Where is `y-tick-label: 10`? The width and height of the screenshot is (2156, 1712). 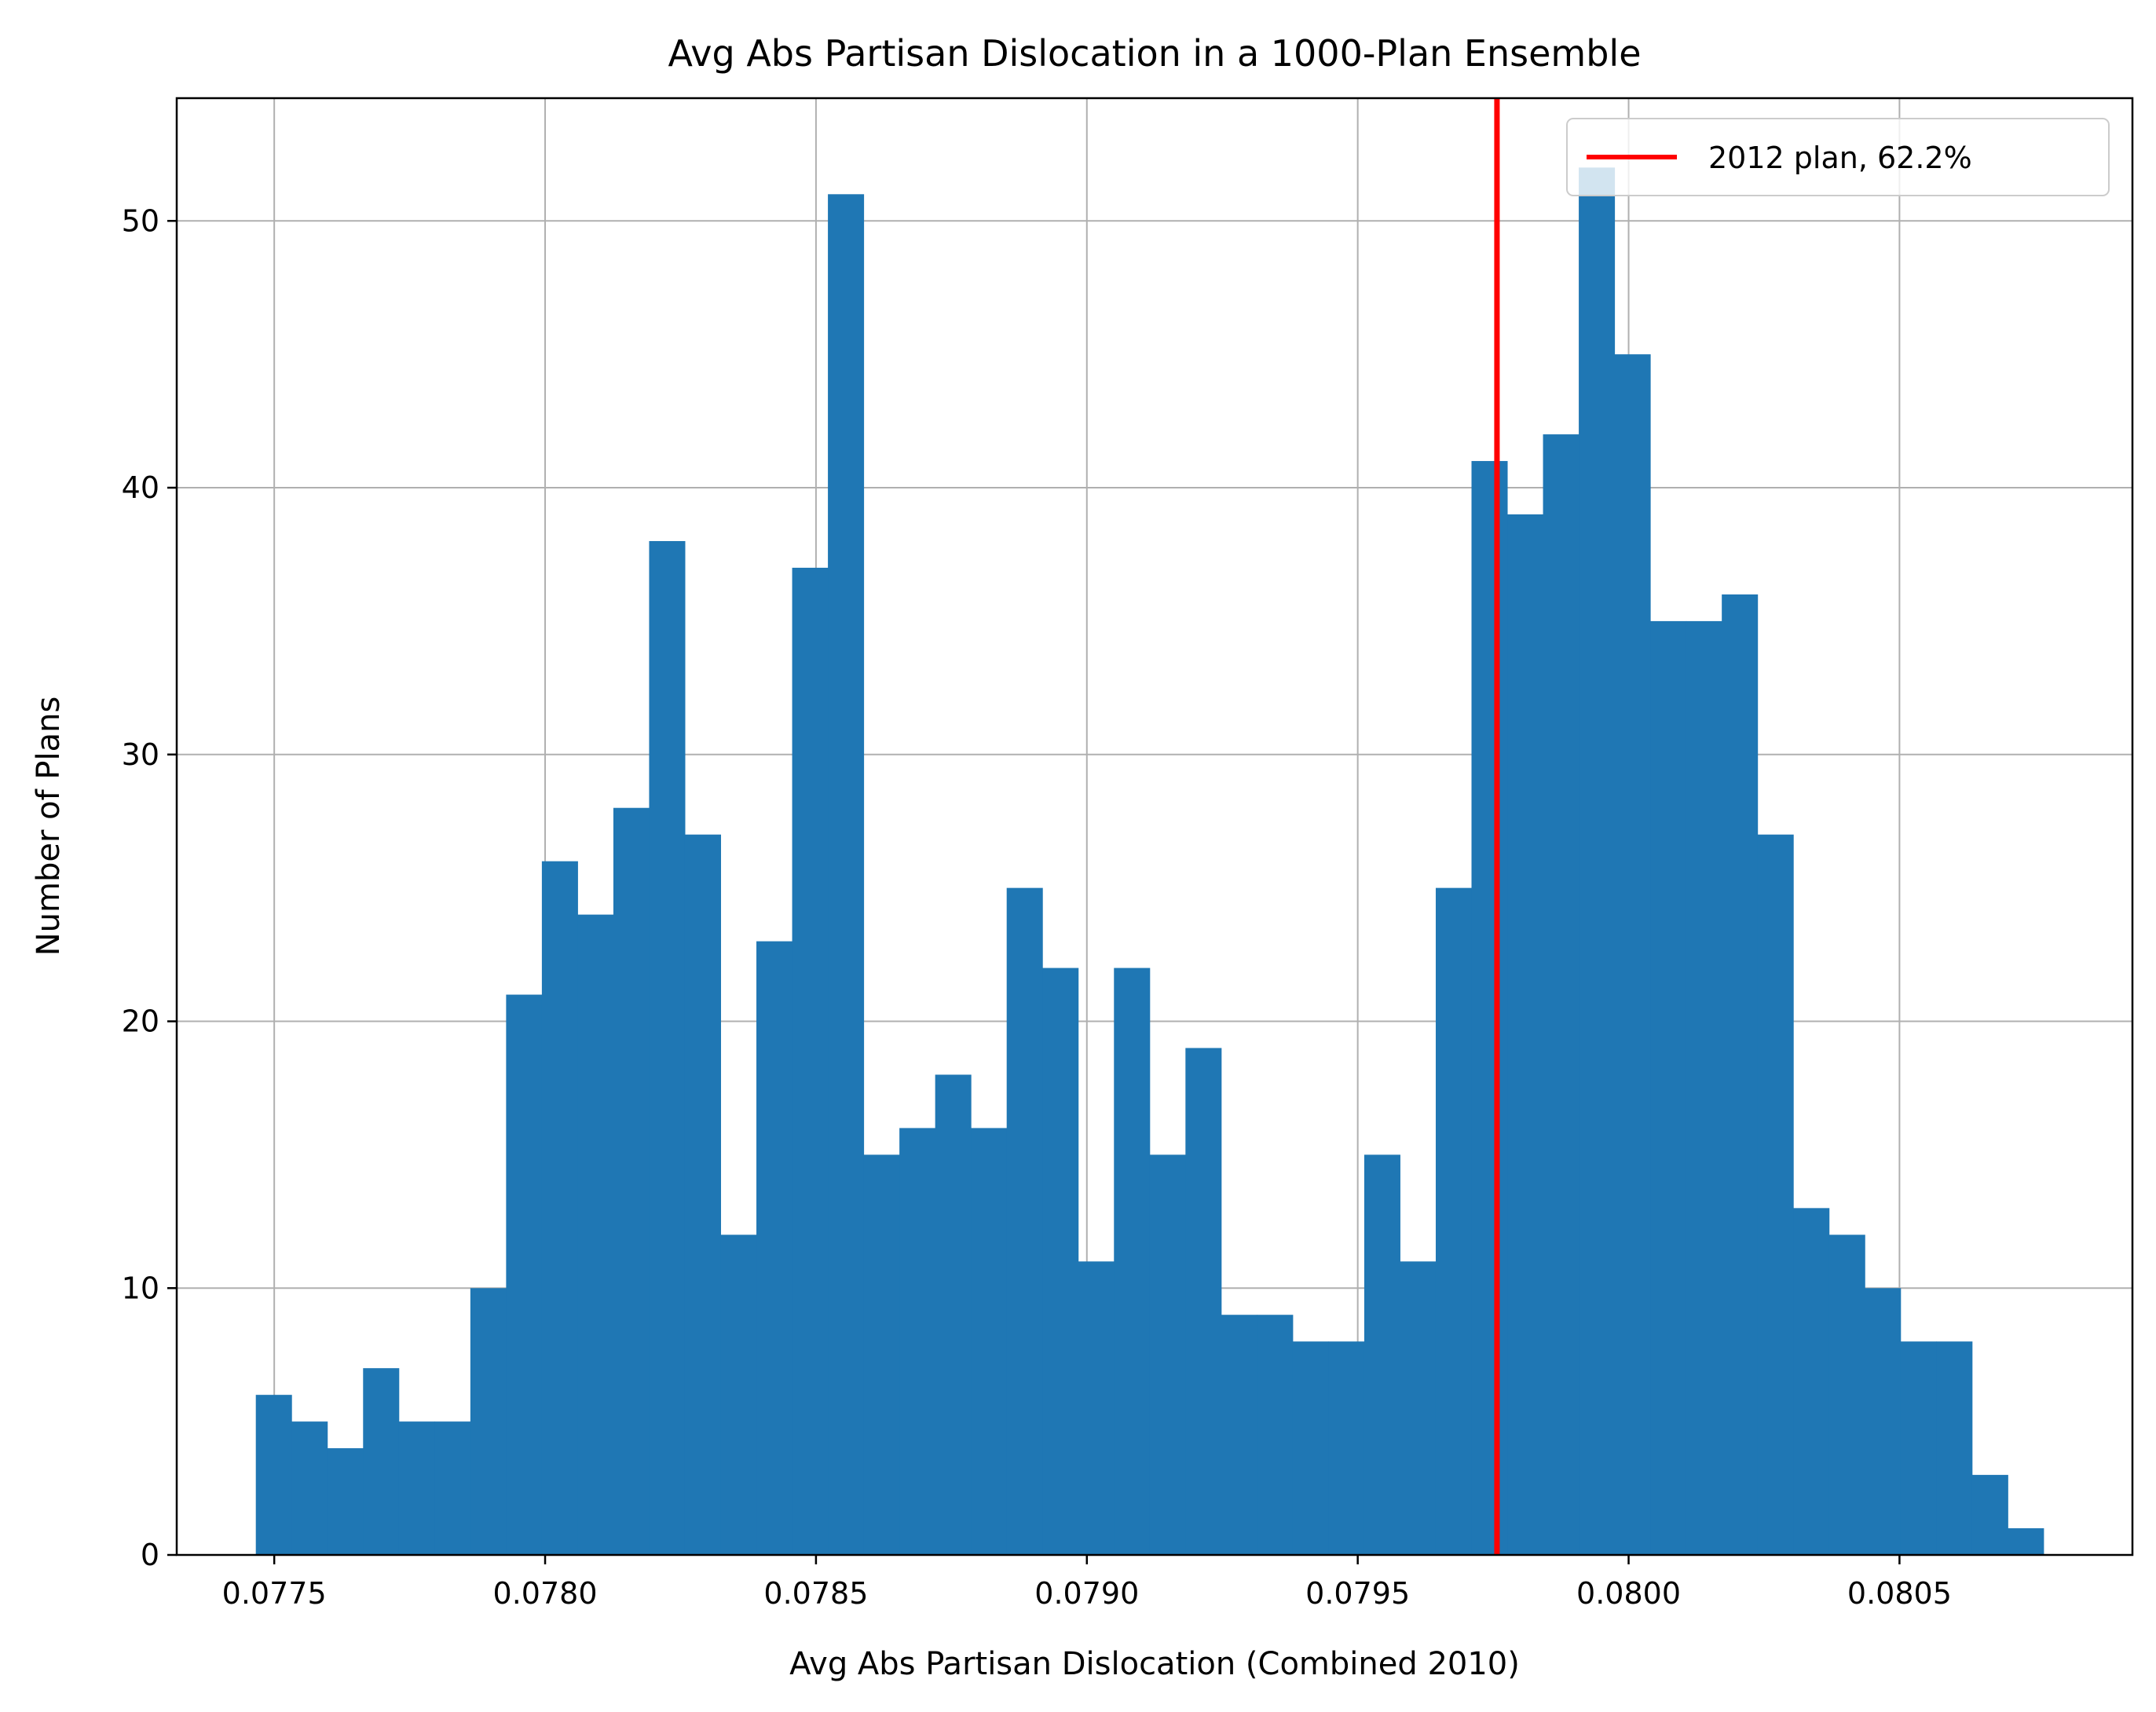
y-tick-label: 10 is located at coordinates (140, 1288).